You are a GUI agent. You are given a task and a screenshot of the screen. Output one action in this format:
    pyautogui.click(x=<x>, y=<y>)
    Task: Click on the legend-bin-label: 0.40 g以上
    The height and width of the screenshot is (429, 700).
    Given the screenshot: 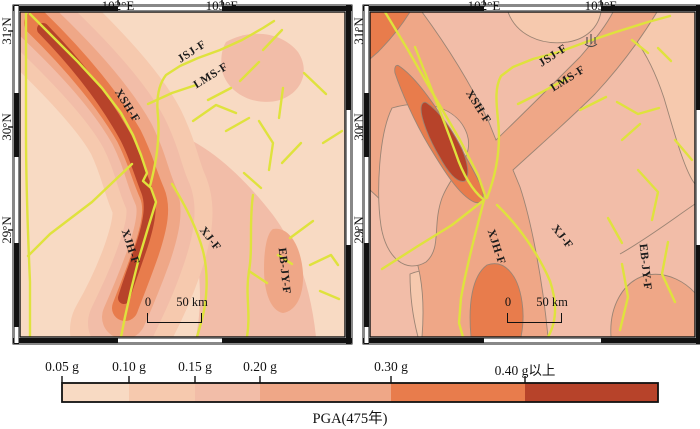 What is the action you would take?
    pyautogui.click(x=525, y=370)
    